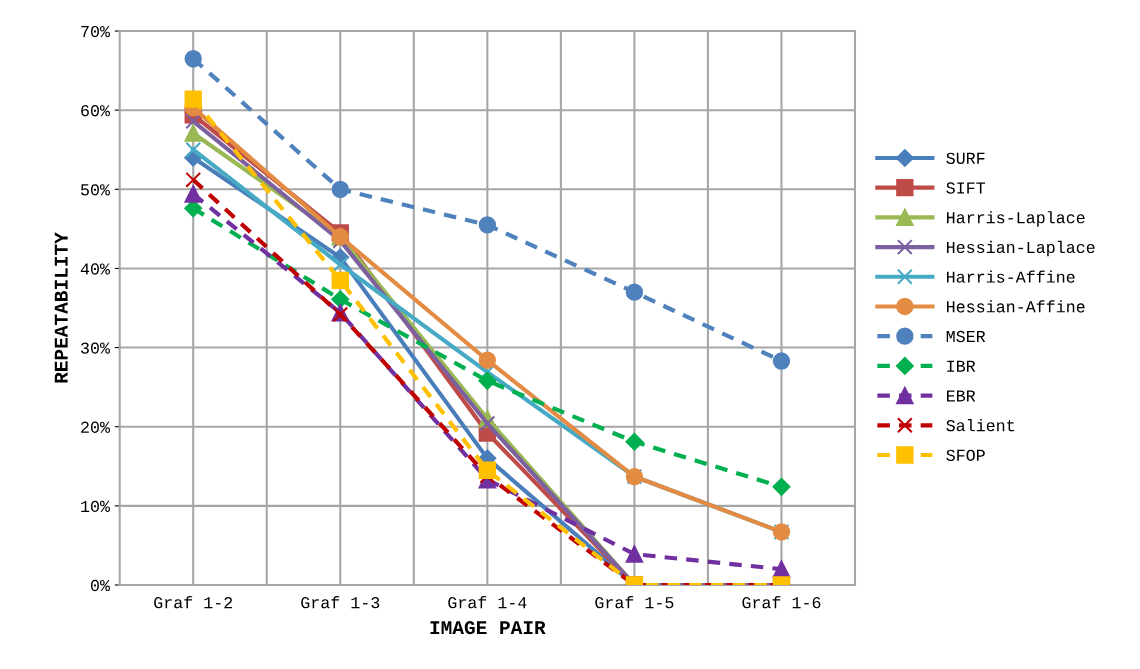 Image resolution: width=1140 pixels, height=669 pixels. I want to click on x-axis-title: IMAGE PAIR, so click(488, 628).